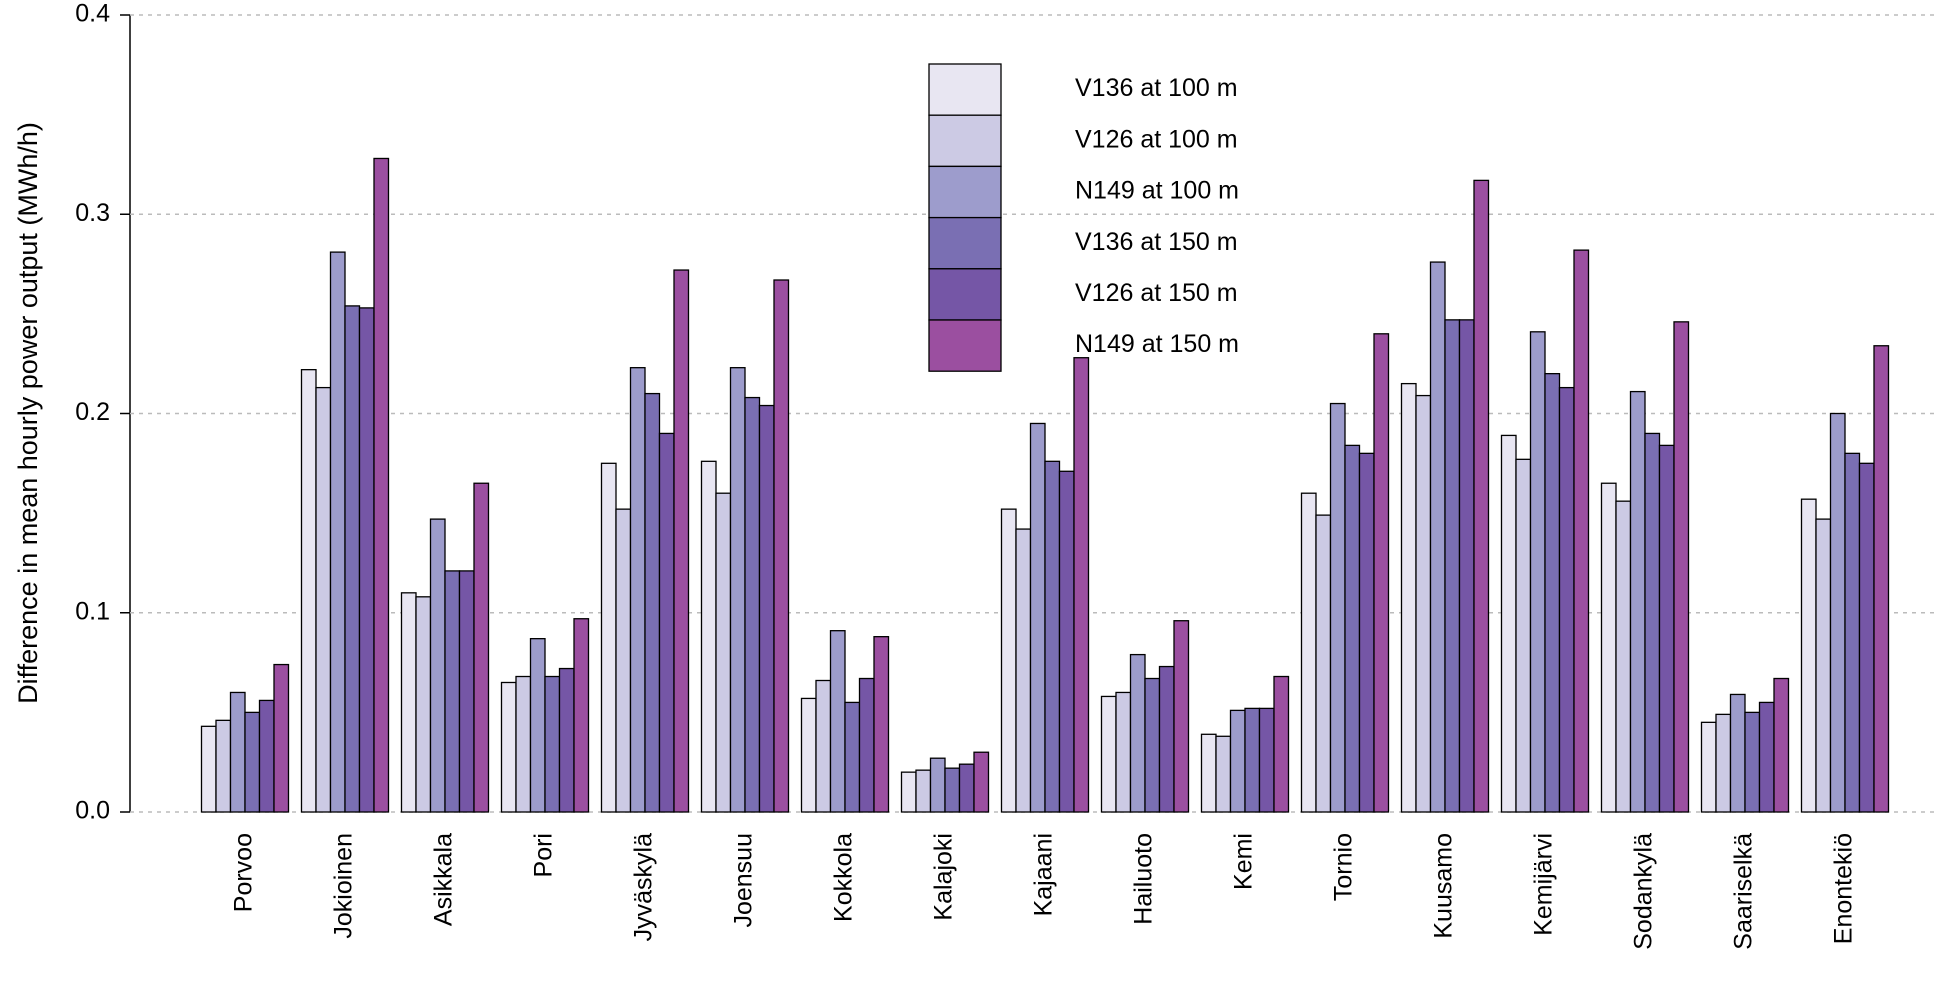 The width and height of the screenshot is (1943, 989). I want to click on x-tick-label: Asikkala, so click(444, 879).